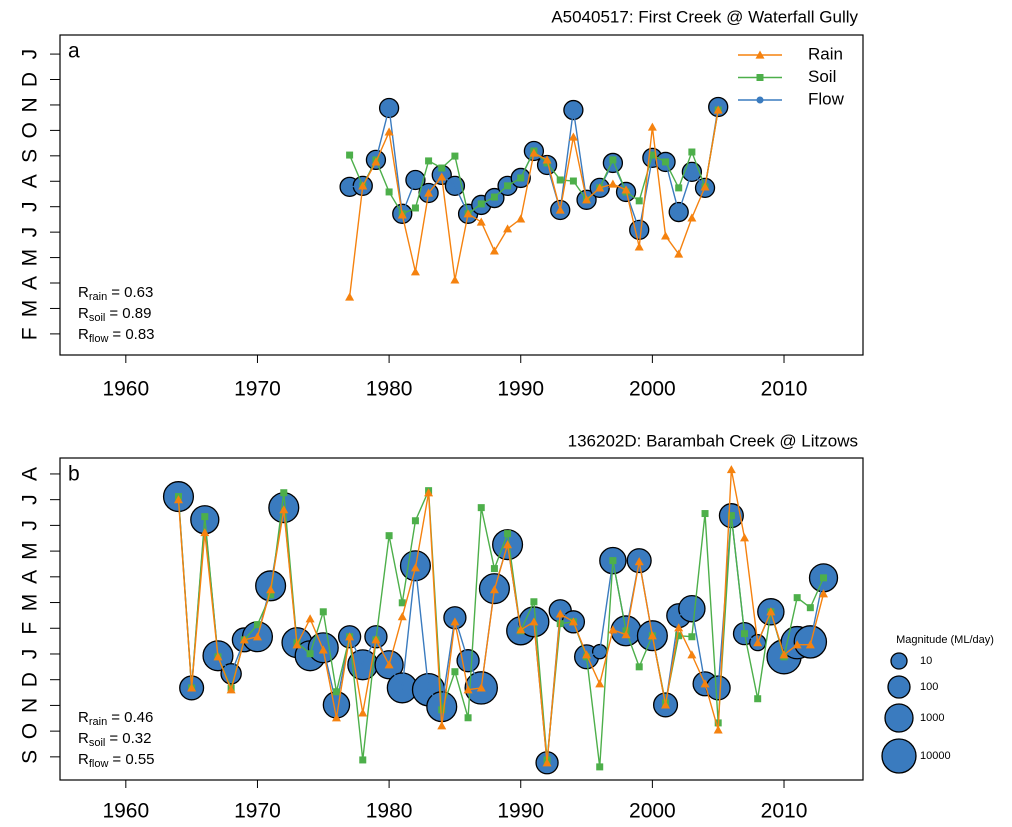 The height and width of the screenshot is (827, 1012). Describe the element at coordinates (130, 313) in the screenshot. I see `stat-text: = 0.89` at that location.